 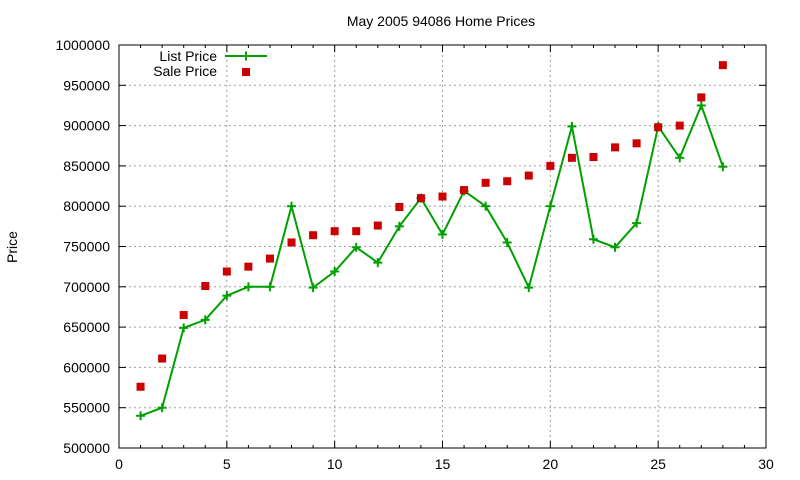 What do you see at coordinates (658, 464) in the screenshot?
I see `x-tick-label: 25` at bounding box center [658, 464].